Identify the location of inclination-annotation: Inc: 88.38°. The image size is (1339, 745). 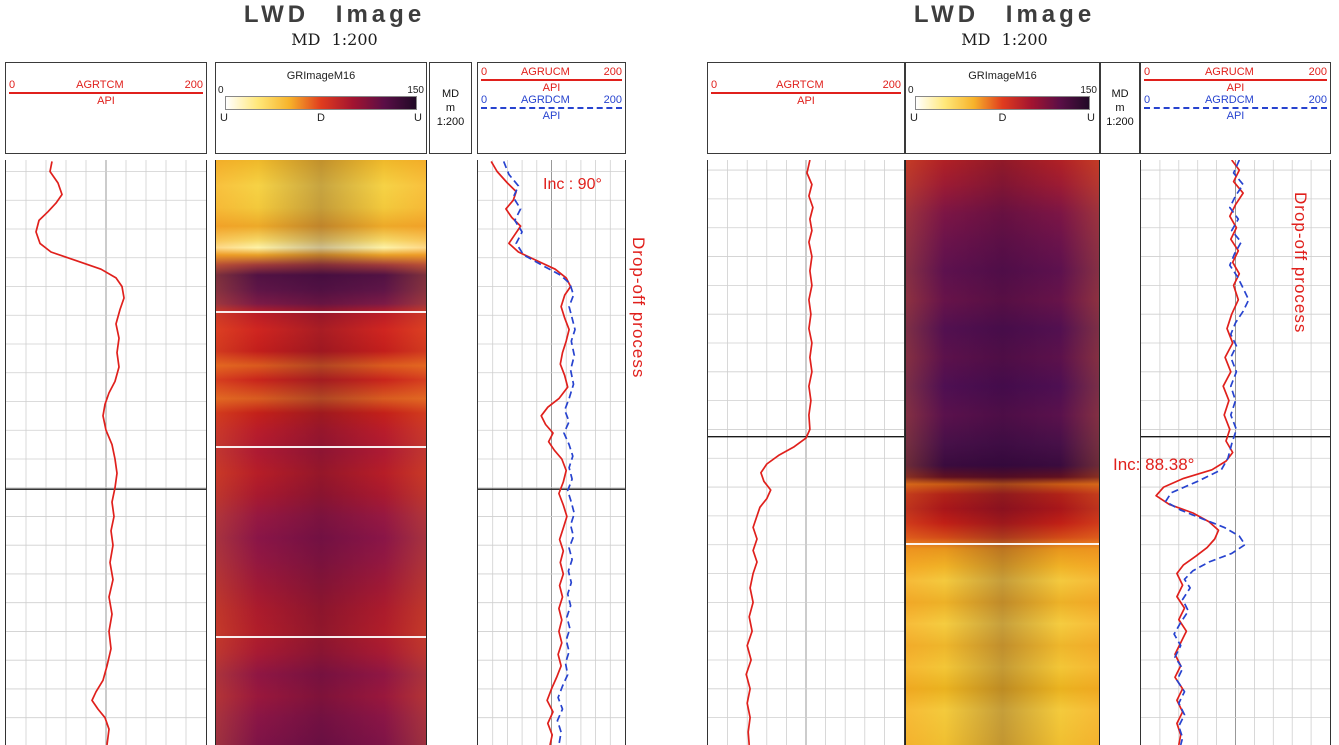
(1154, 464).